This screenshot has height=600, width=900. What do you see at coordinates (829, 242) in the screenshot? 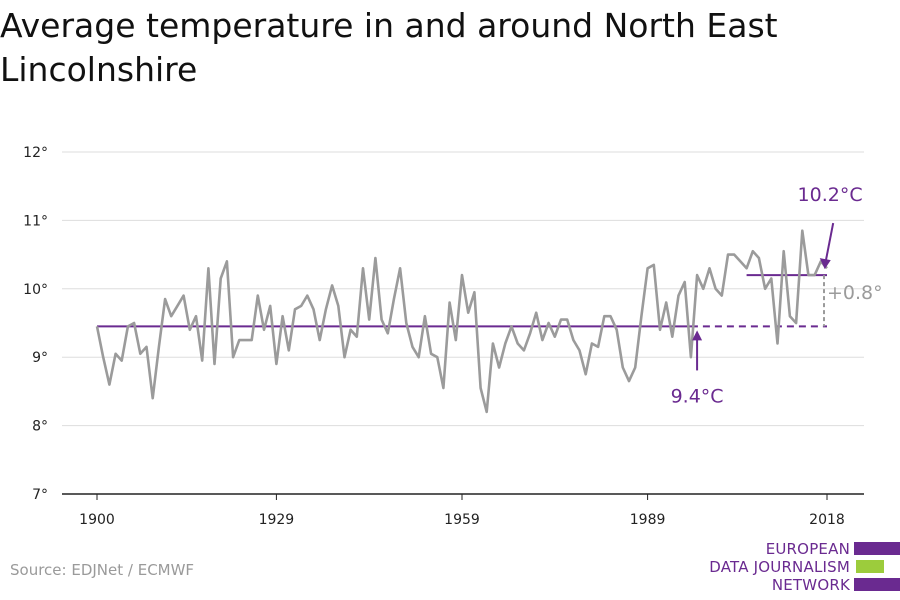
I see `recent-arrow-shaft` at bounding box center [829, 242].